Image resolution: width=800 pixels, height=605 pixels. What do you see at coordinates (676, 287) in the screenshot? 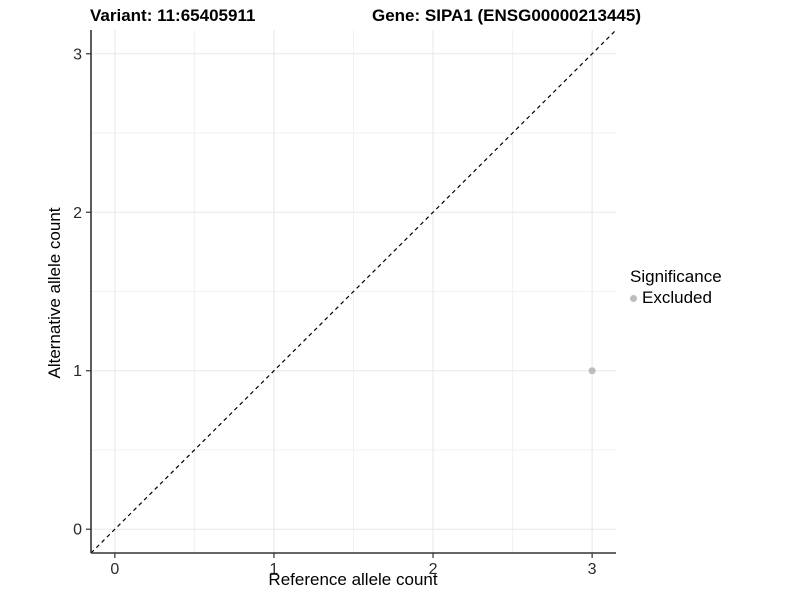
I see `legend: Significance Excluded` at bounding box center [676, 287].